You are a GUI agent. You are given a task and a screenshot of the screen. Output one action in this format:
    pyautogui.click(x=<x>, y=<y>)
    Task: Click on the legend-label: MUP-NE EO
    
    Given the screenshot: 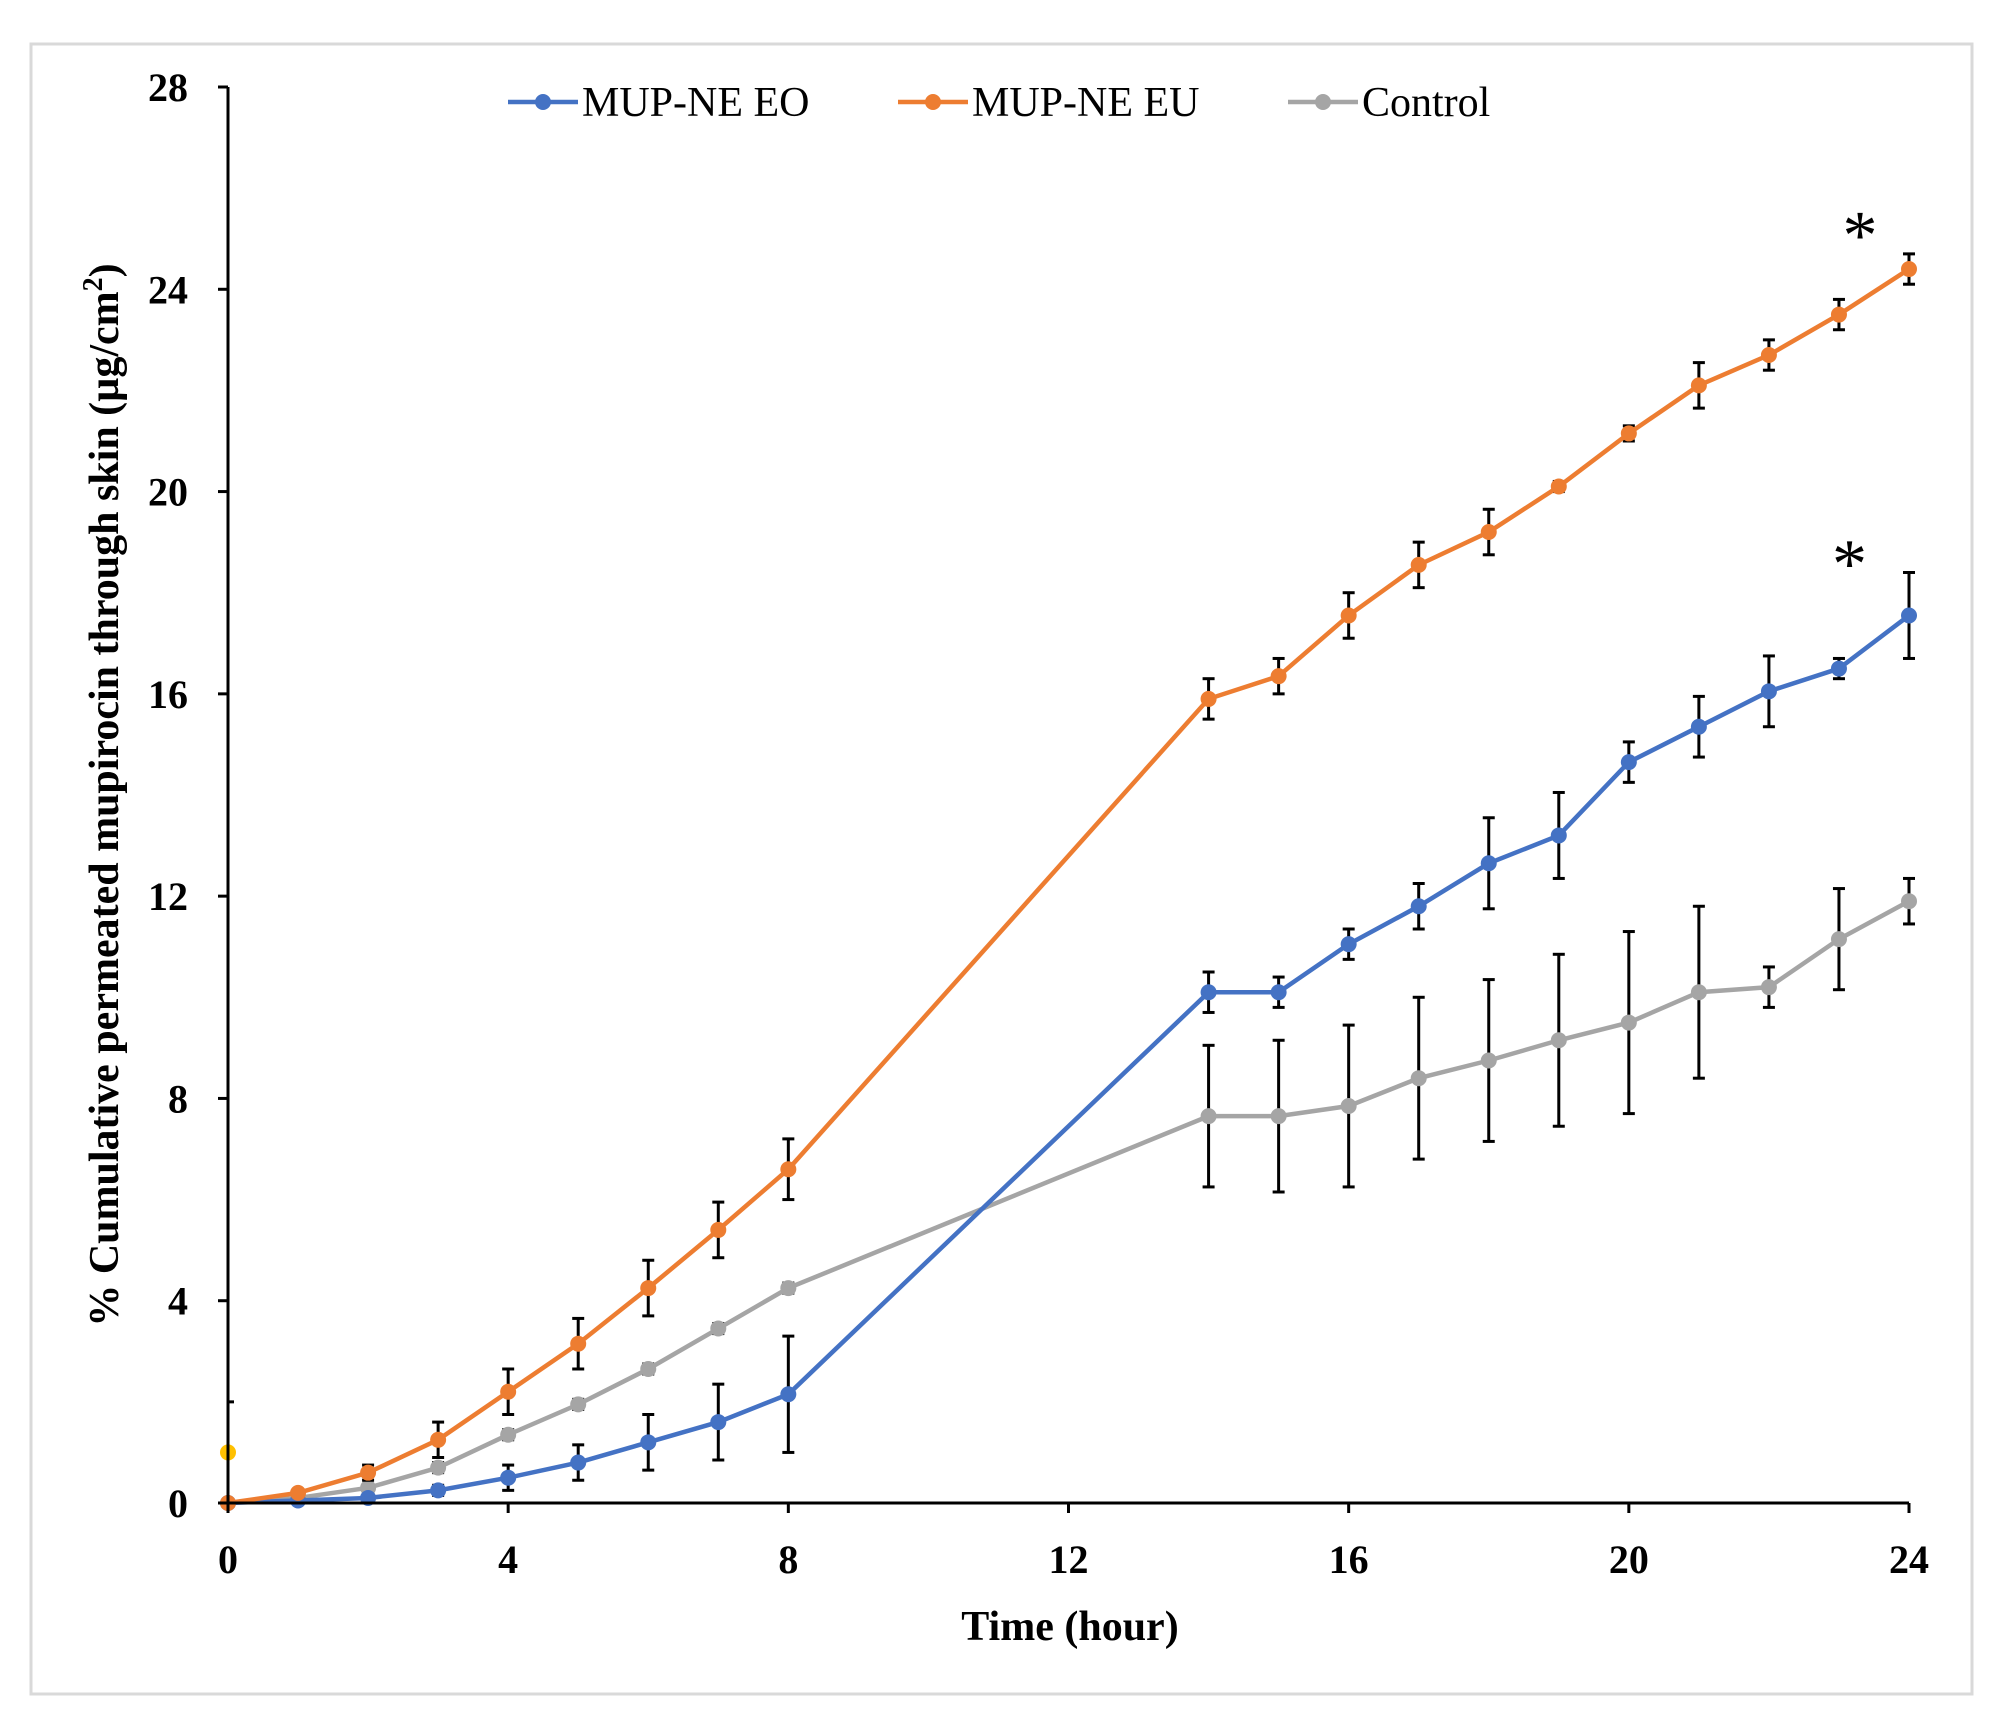 What is the action you would take?
    pyautogui.click(x=696, y=103)
    